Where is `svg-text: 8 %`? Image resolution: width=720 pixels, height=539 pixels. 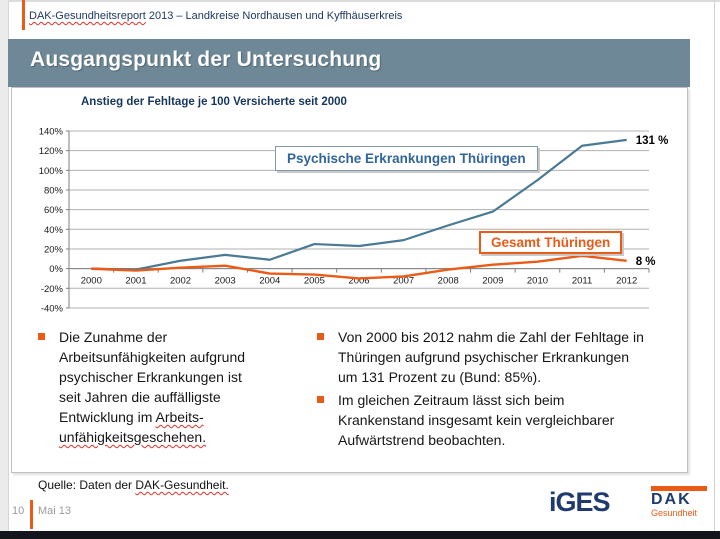
svg-text: 8 % is located at coordinates (646, 262).